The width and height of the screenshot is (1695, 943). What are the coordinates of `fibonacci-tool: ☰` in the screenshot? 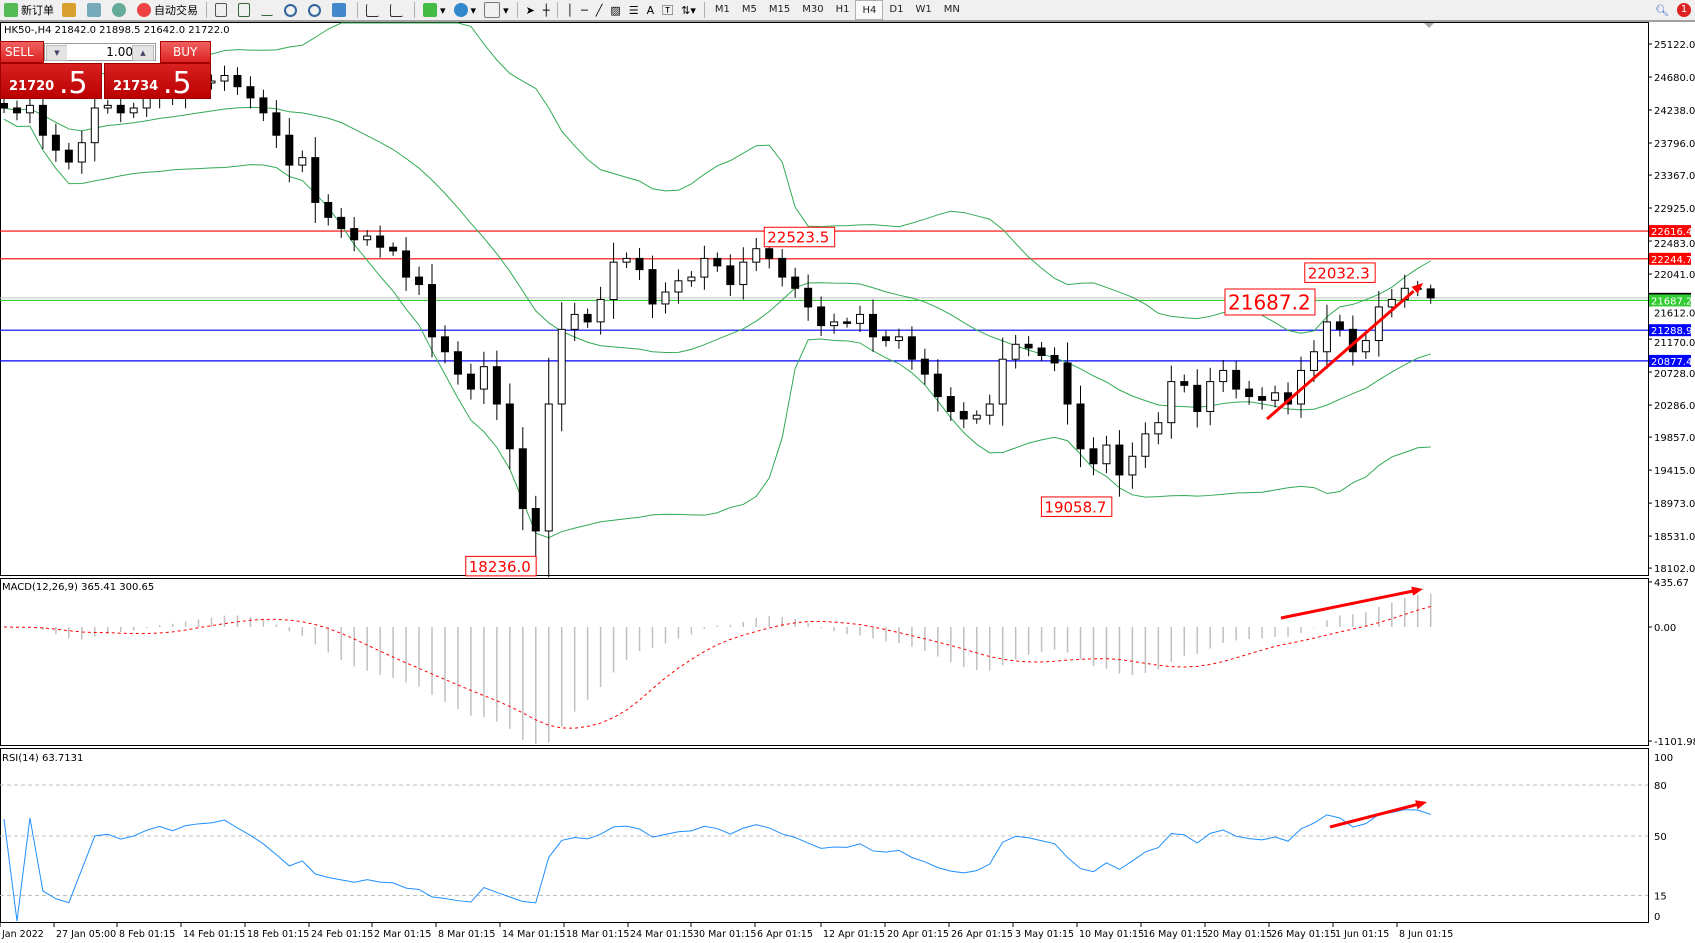 It's located at (634, 10).